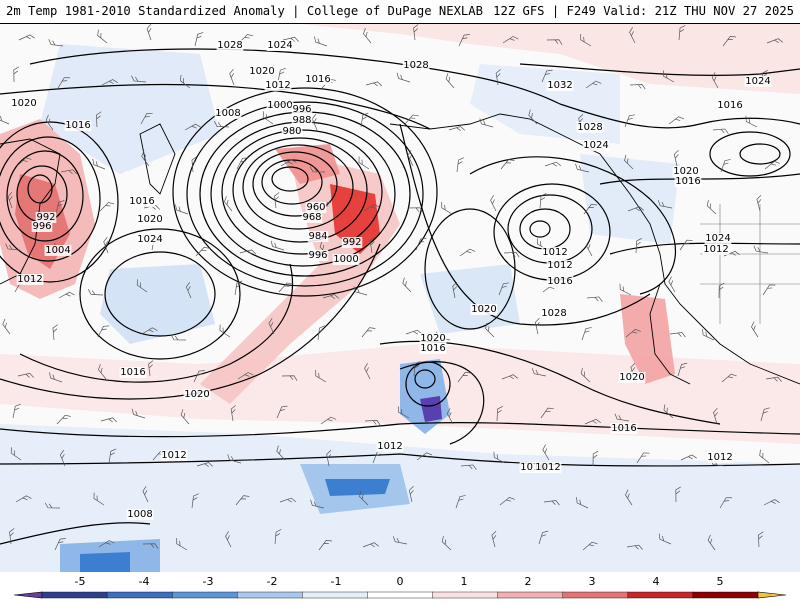  I want to click on isobar-label: 1016, so click(559, 281).